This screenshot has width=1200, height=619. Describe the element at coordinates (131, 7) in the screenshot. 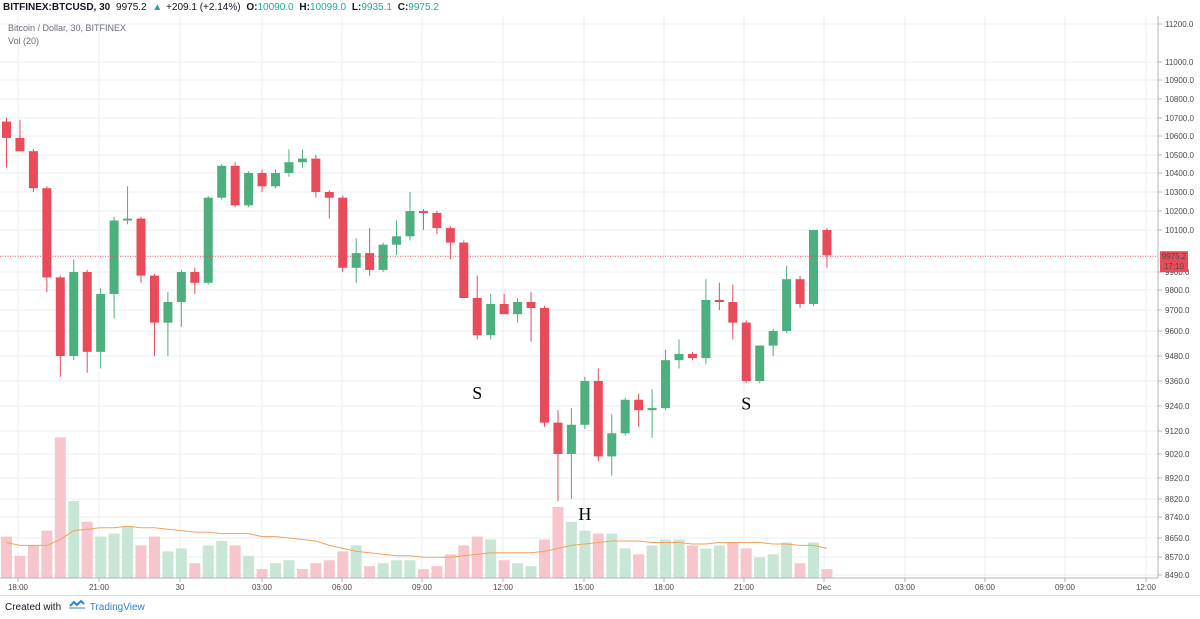

I see `last-price: 9975.2` at that location.